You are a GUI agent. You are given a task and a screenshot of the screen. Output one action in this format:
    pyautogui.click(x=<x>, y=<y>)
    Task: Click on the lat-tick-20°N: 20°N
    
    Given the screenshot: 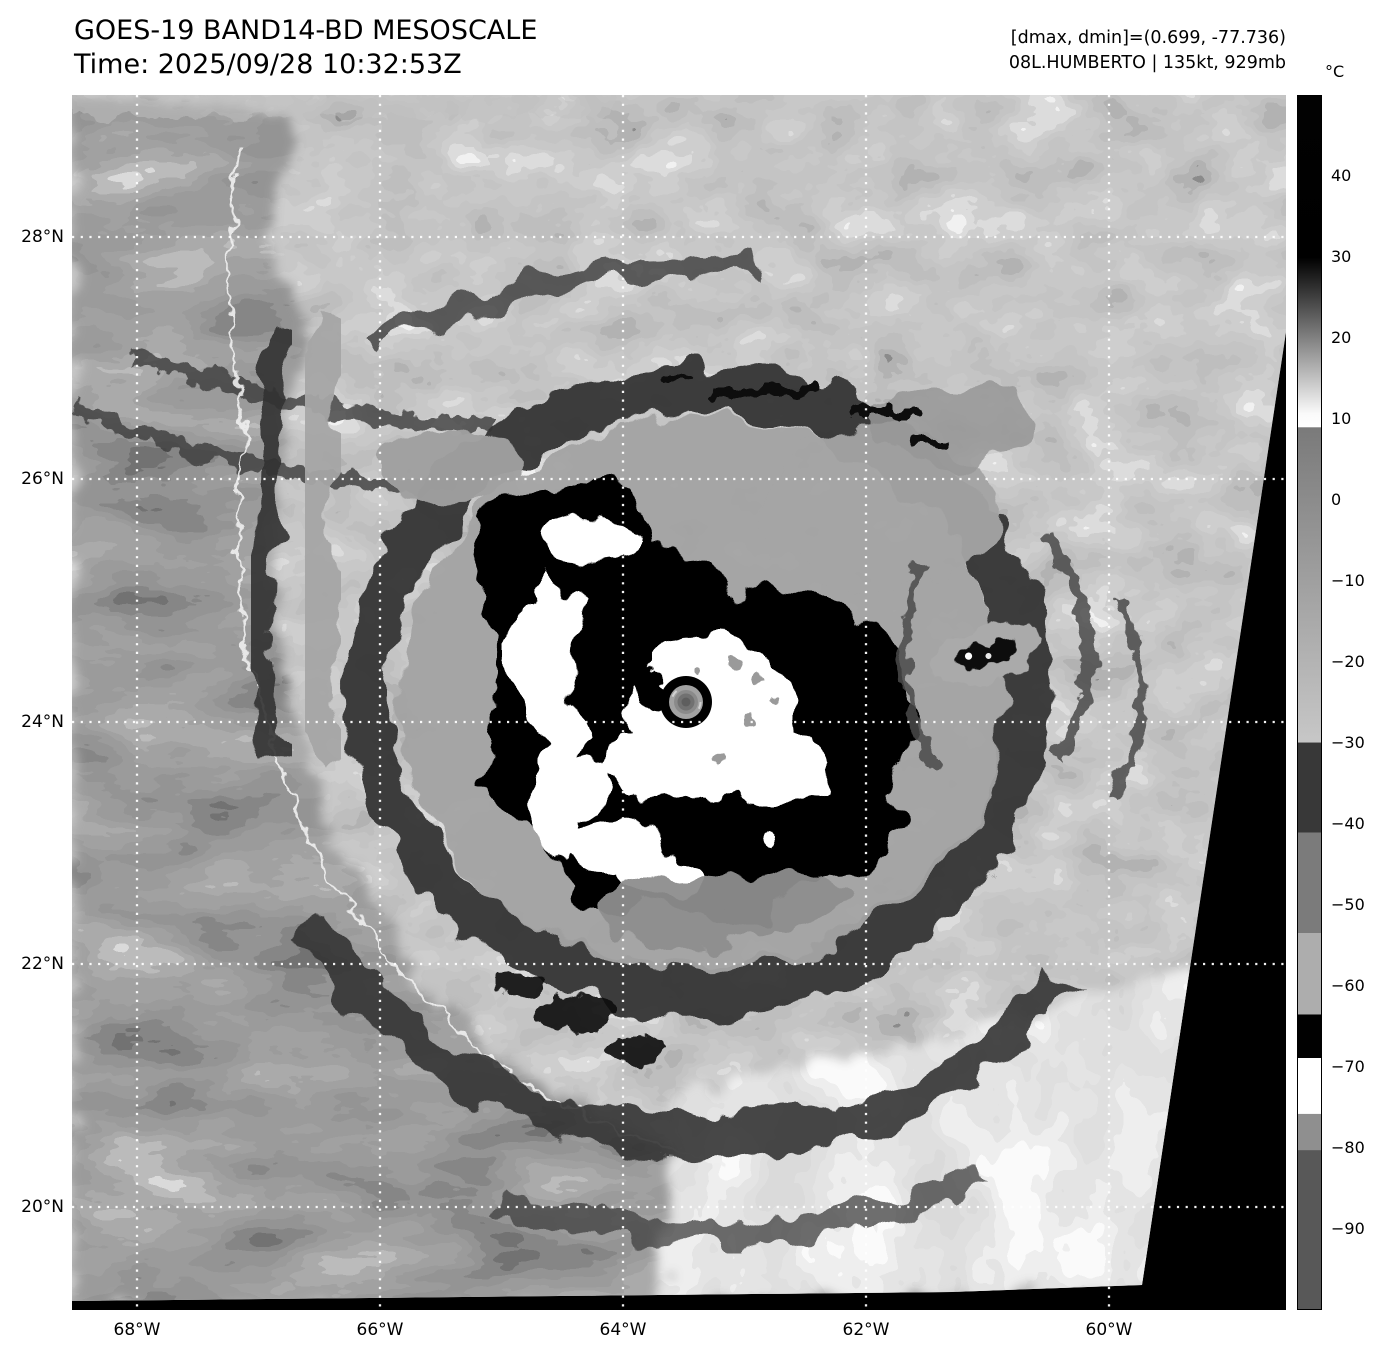 What is the action you would take?
    pyautogui.click(x=42, y=1207)
    